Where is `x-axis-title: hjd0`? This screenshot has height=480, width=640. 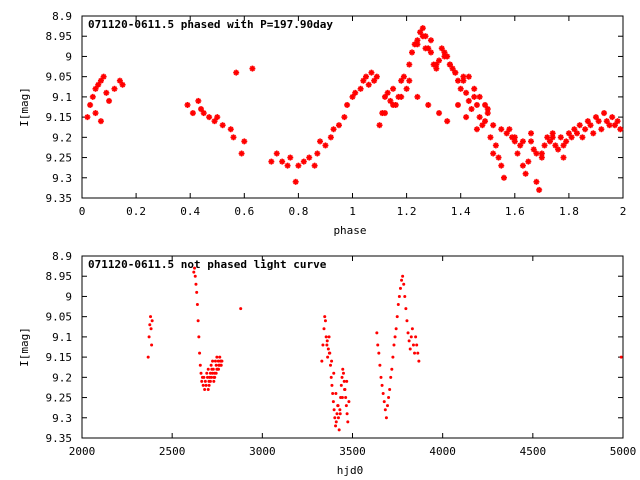
x-axis-title: hjd0 is located at coordinates (350, 470).